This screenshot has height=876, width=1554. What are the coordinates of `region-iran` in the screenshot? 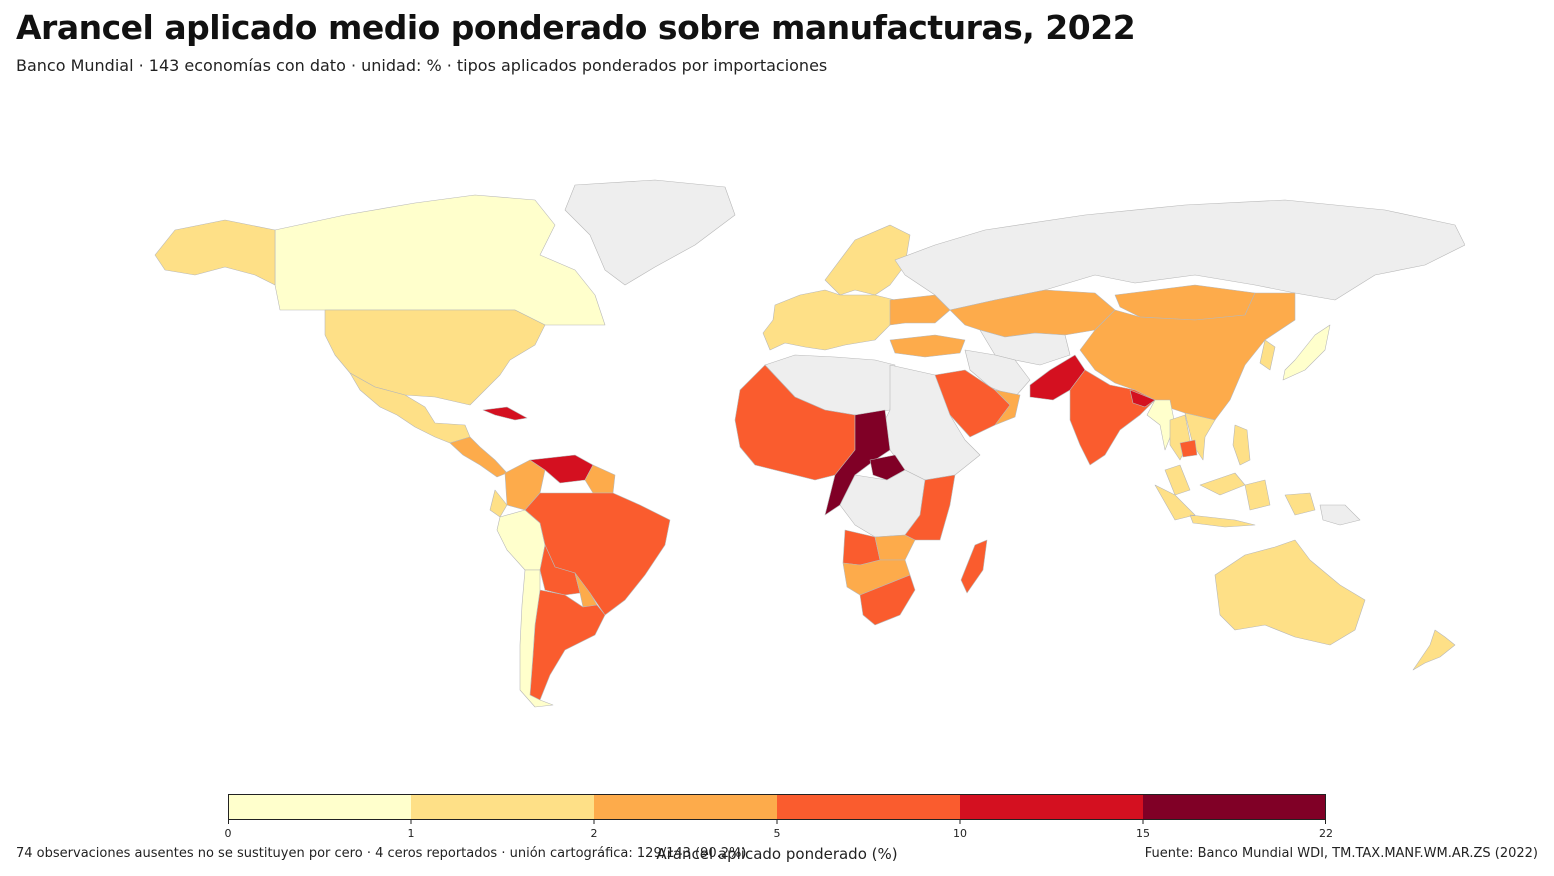 It's located at (997, 373).